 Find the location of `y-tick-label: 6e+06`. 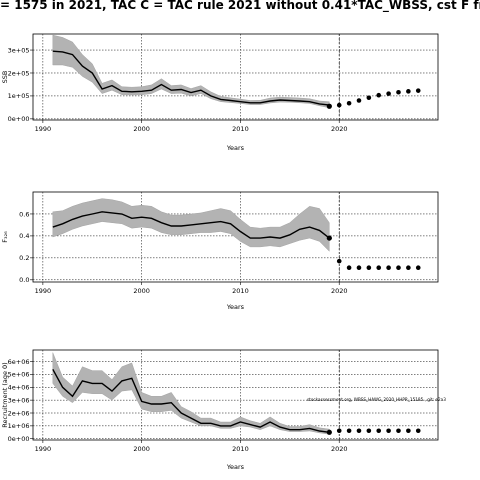

y-tick-label: 6e+06 is located at coordinates (19, 362).